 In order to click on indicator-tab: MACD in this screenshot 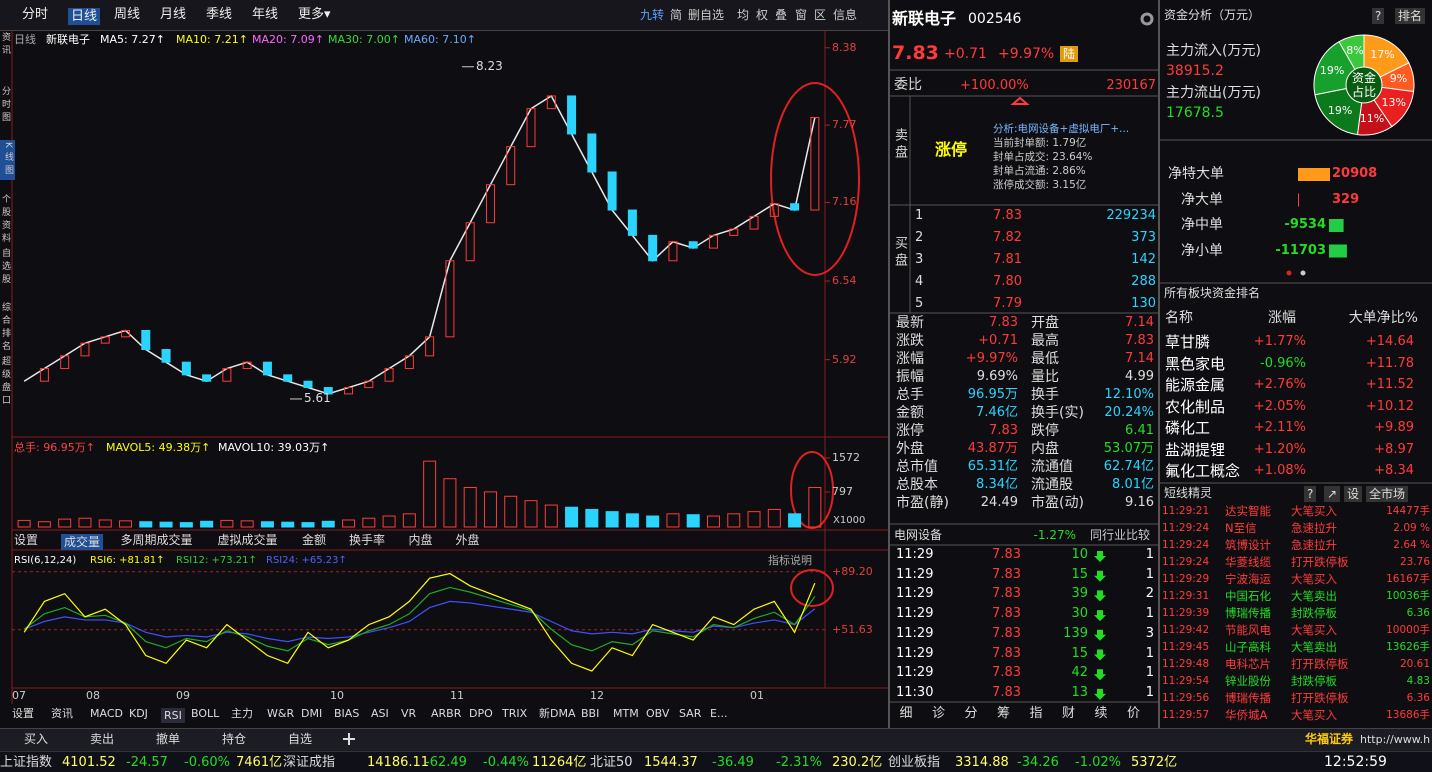, I will do `click(106, 713)`.